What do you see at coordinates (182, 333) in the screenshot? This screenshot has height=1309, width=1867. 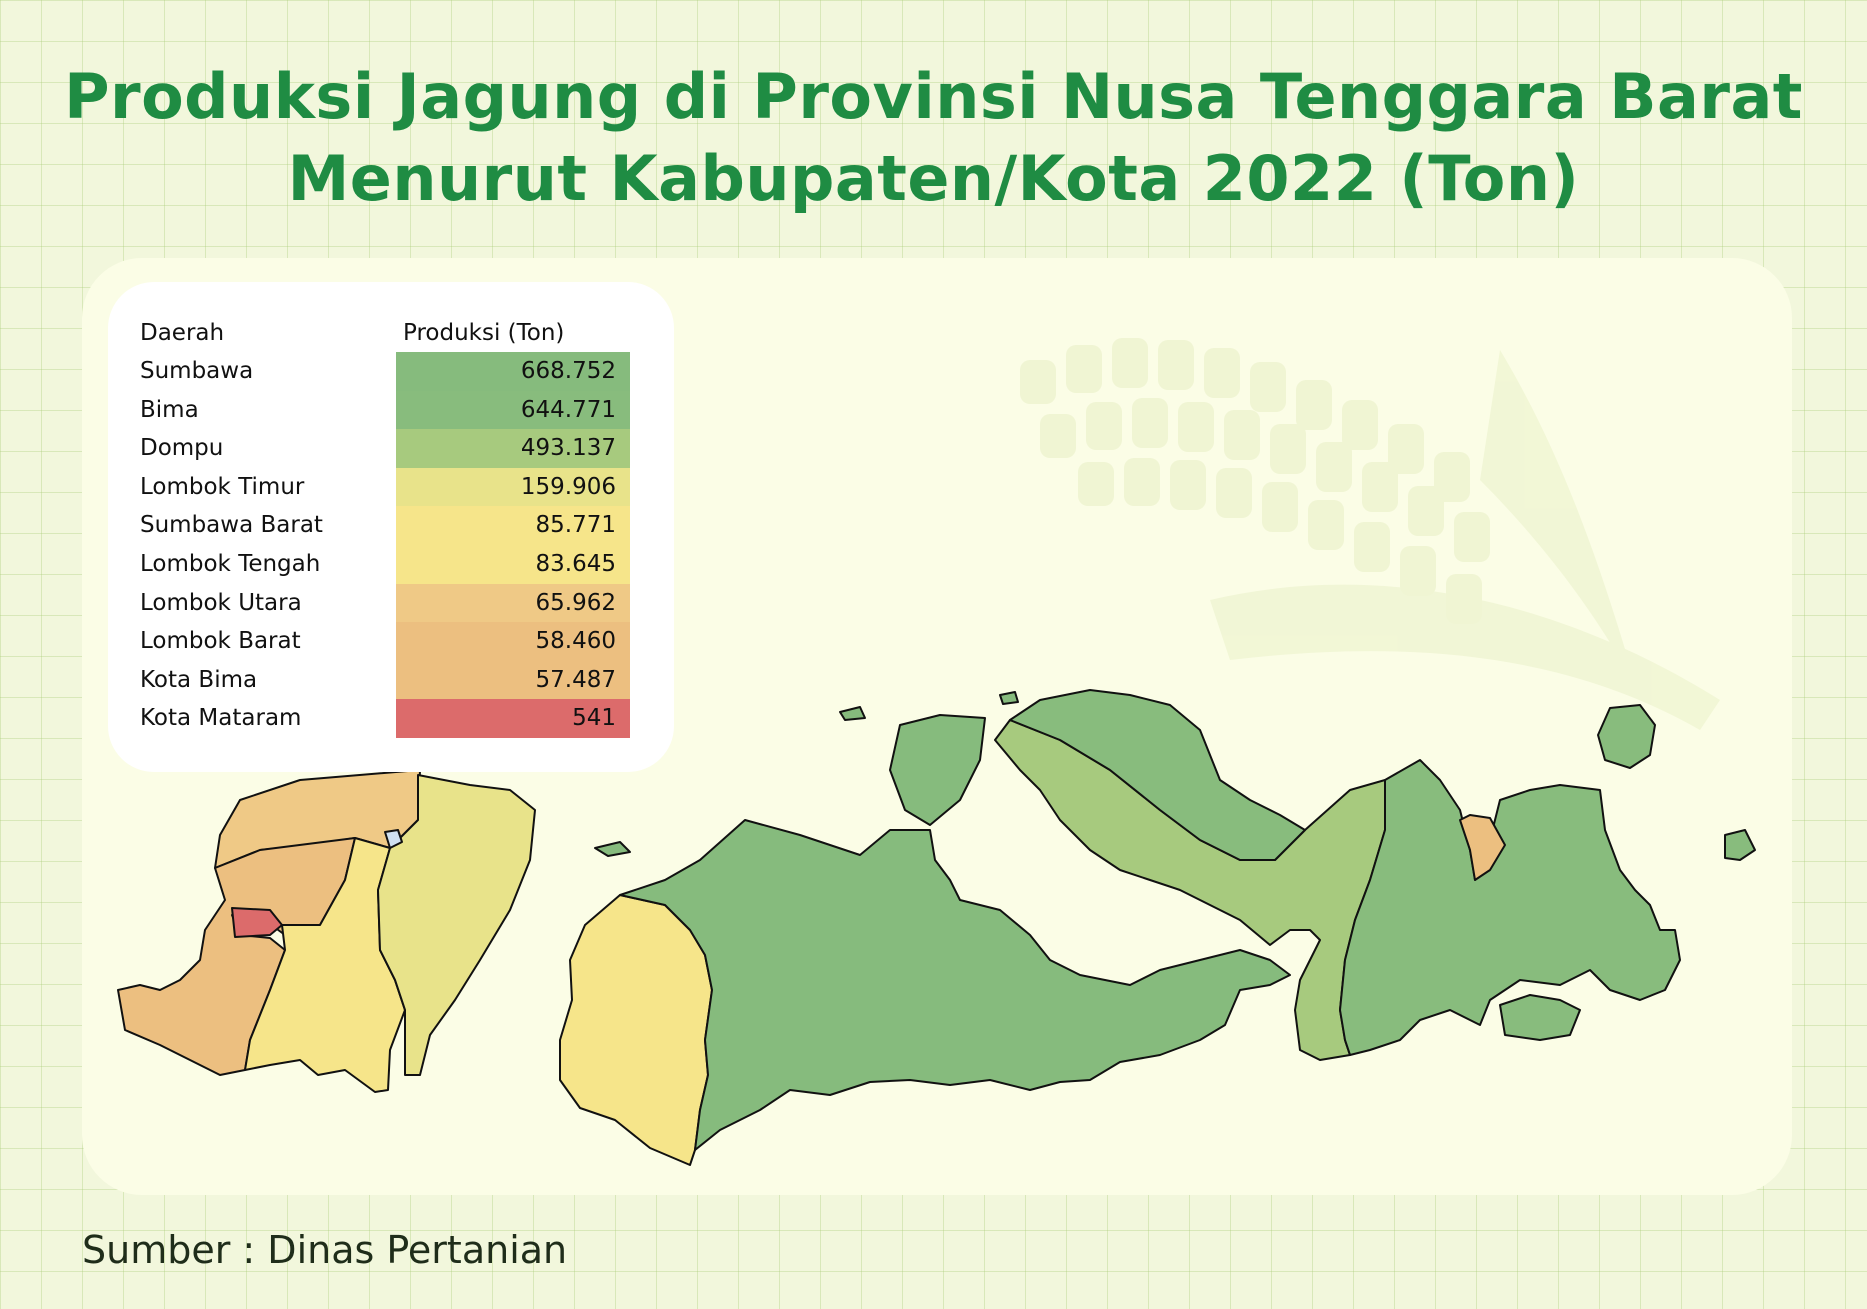 I see `legend-header-region: Daerah` at bounding box center [182, 333].